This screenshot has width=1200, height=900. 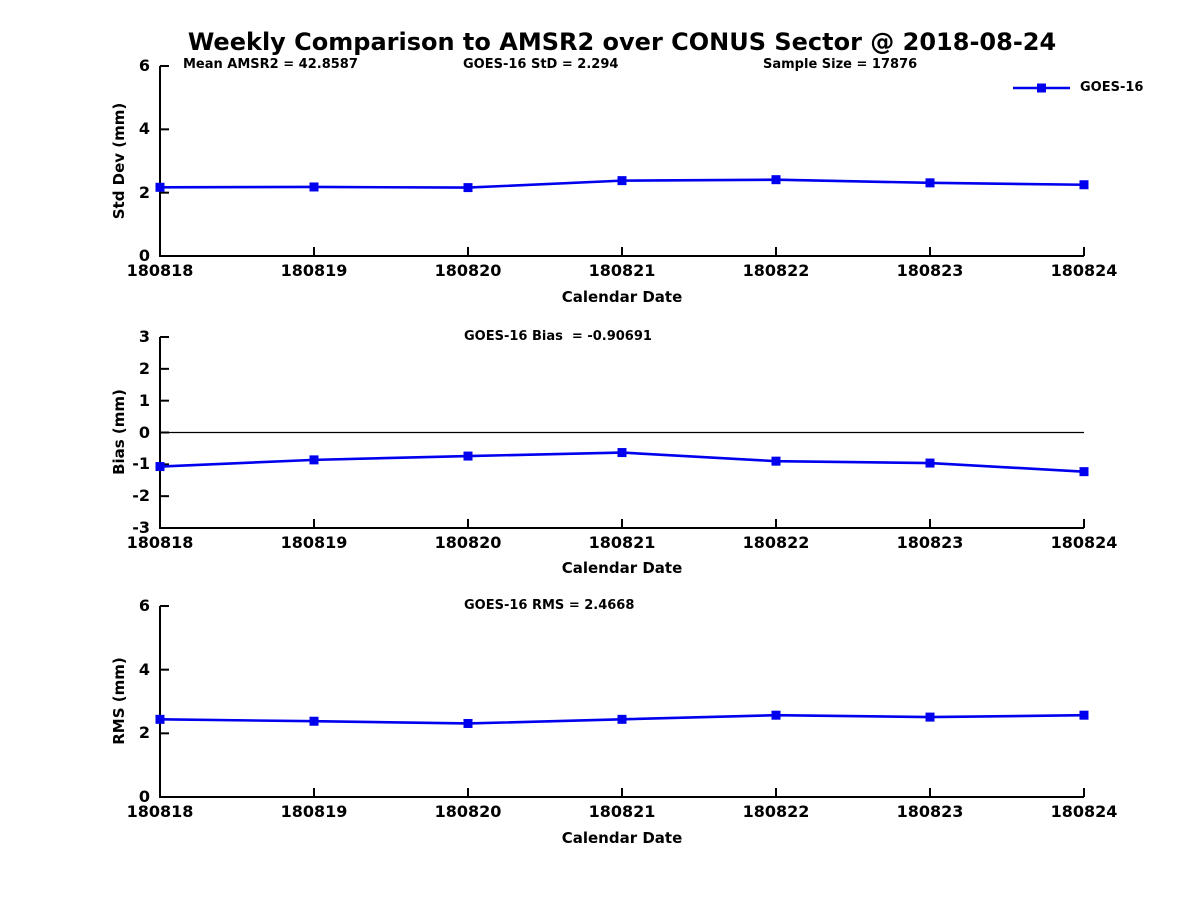 What do you see at coordinates (840, 64) in the screenshot?
I see `annotation-sample-size: Sample Size = 17876` at bounding box center [840, 64].